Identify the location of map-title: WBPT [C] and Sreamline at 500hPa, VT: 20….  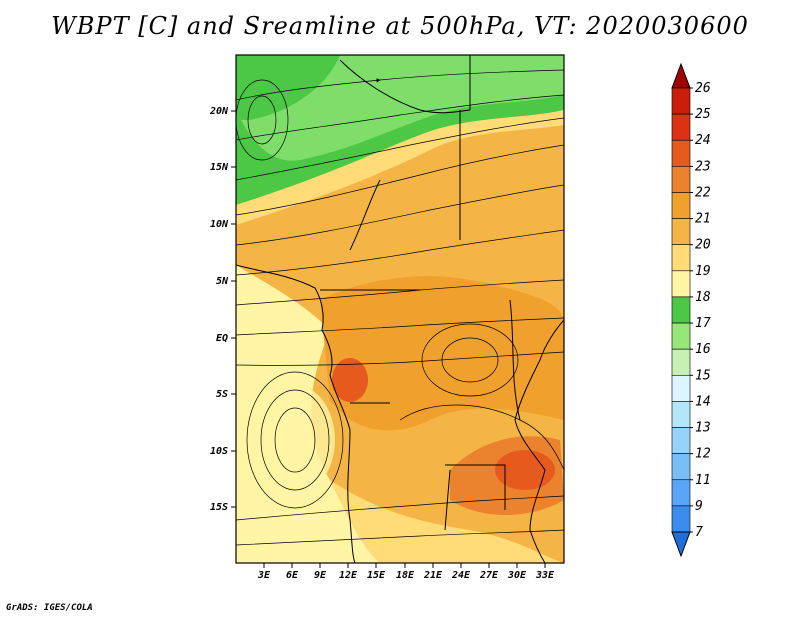
(400, 26).